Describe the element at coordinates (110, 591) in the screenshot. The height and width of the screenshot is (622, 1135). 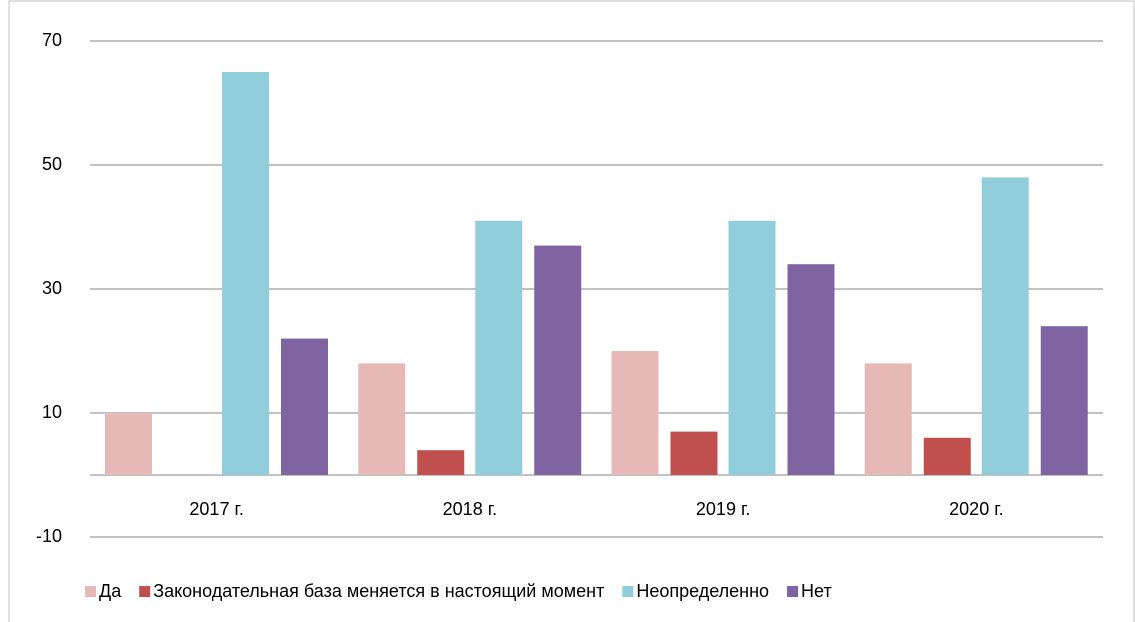
I see `legend-label: Да` at that location.